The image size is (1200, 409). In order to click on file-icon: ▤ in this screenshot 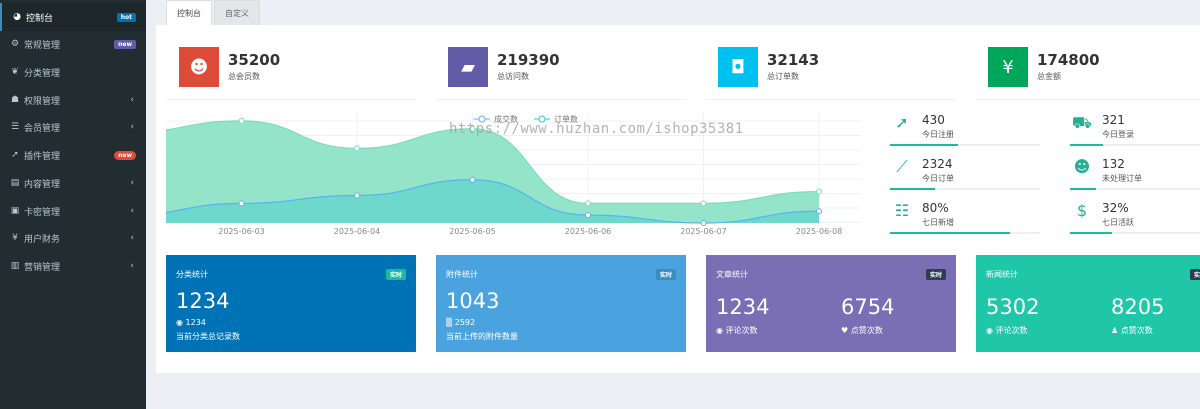, I will do `click(15, 183)`.